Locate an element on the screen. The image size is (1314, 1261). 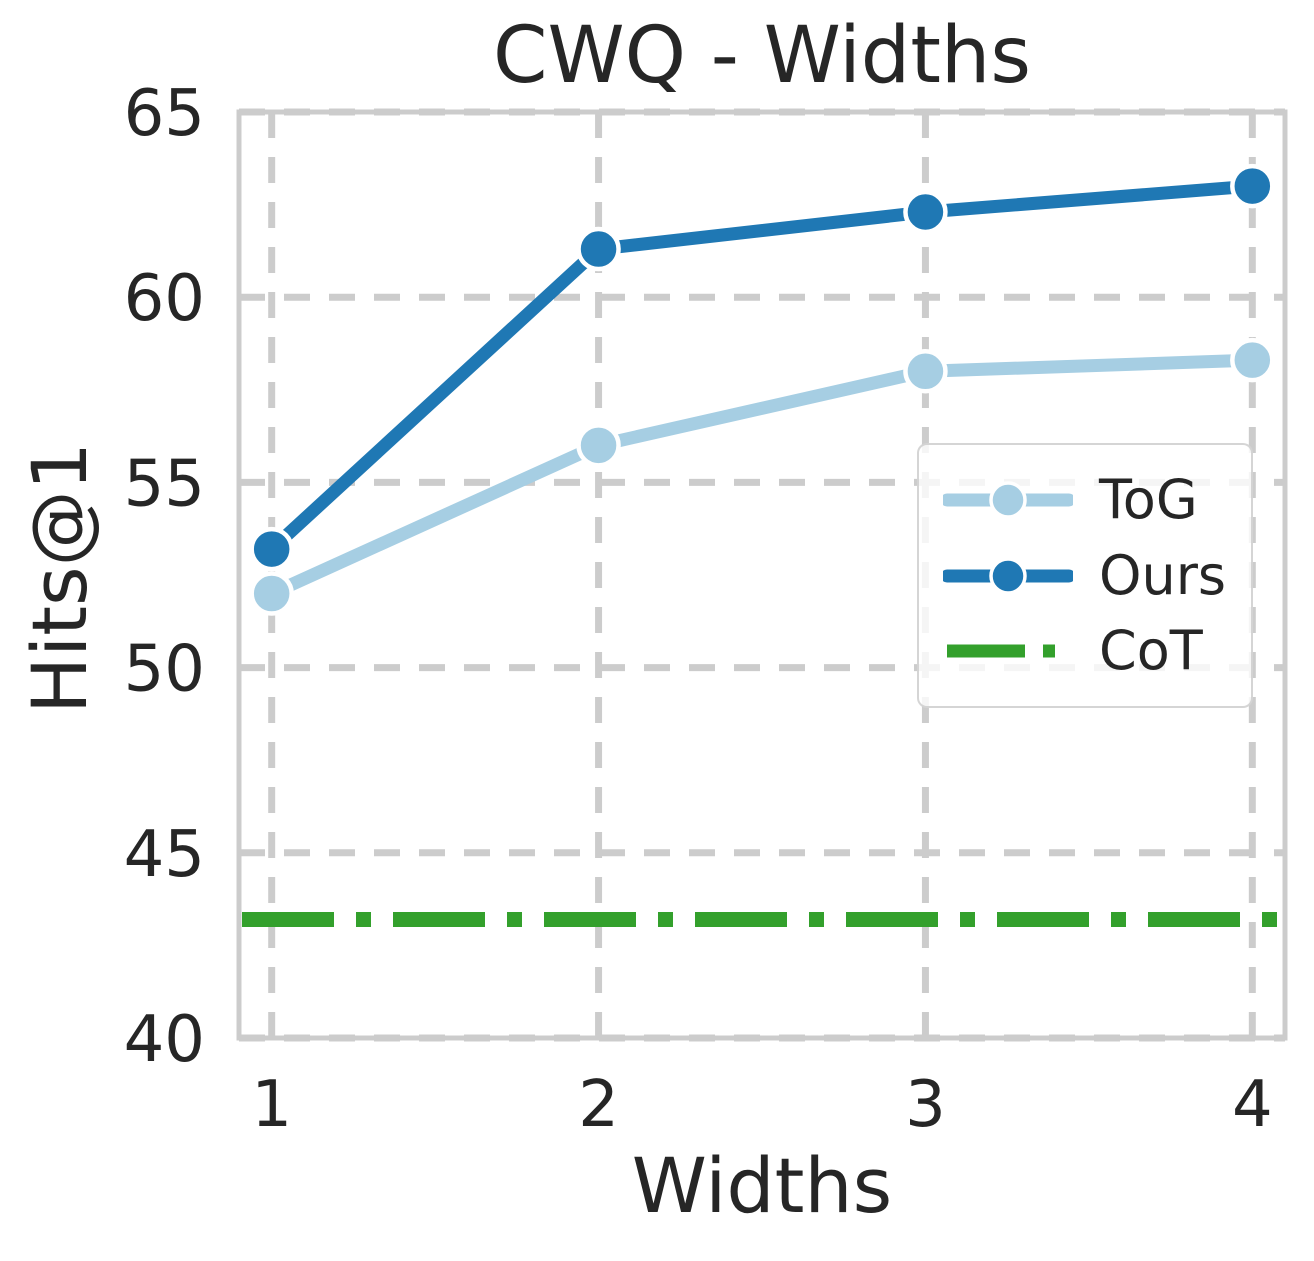
legend-swatch-ours is located at coordinates (1008, 575).